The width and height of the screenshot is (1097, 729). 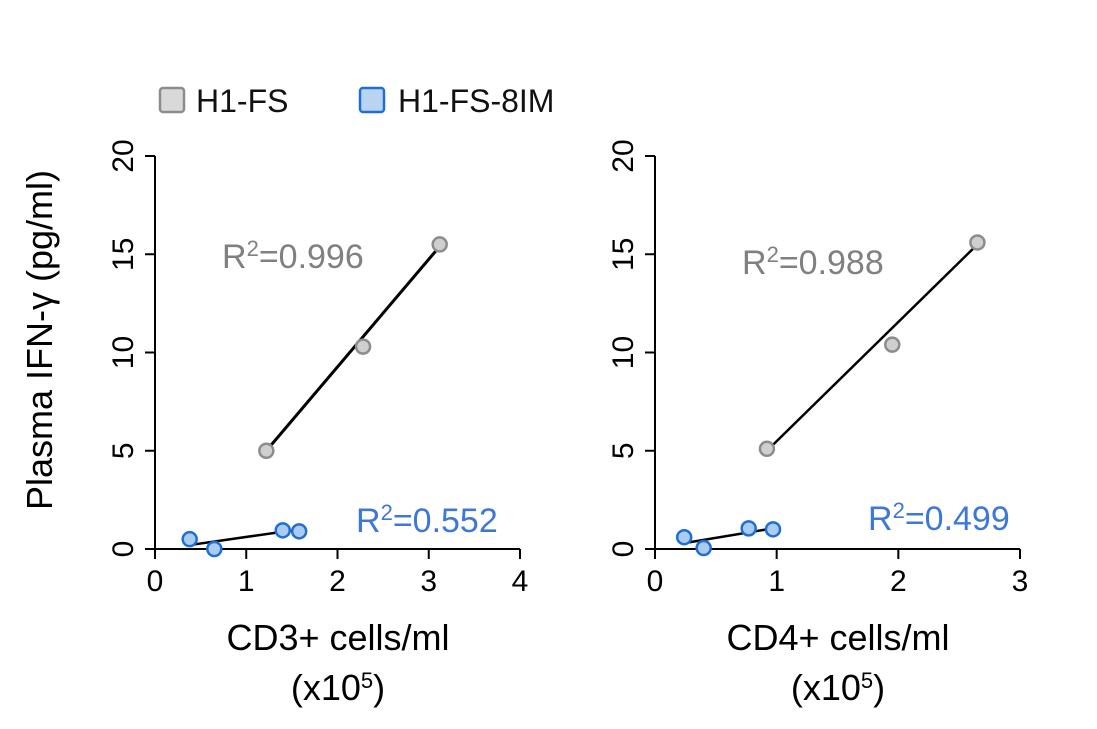 I want to click on panel-cd4-fit-lines, so click(x=831, y=394).